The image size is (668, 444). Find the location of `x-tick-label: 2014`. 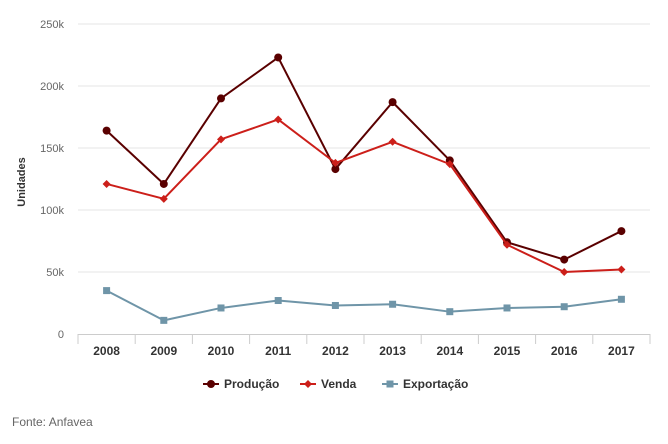

x-tick-label: 2014 is located at coordinates (449, 351).